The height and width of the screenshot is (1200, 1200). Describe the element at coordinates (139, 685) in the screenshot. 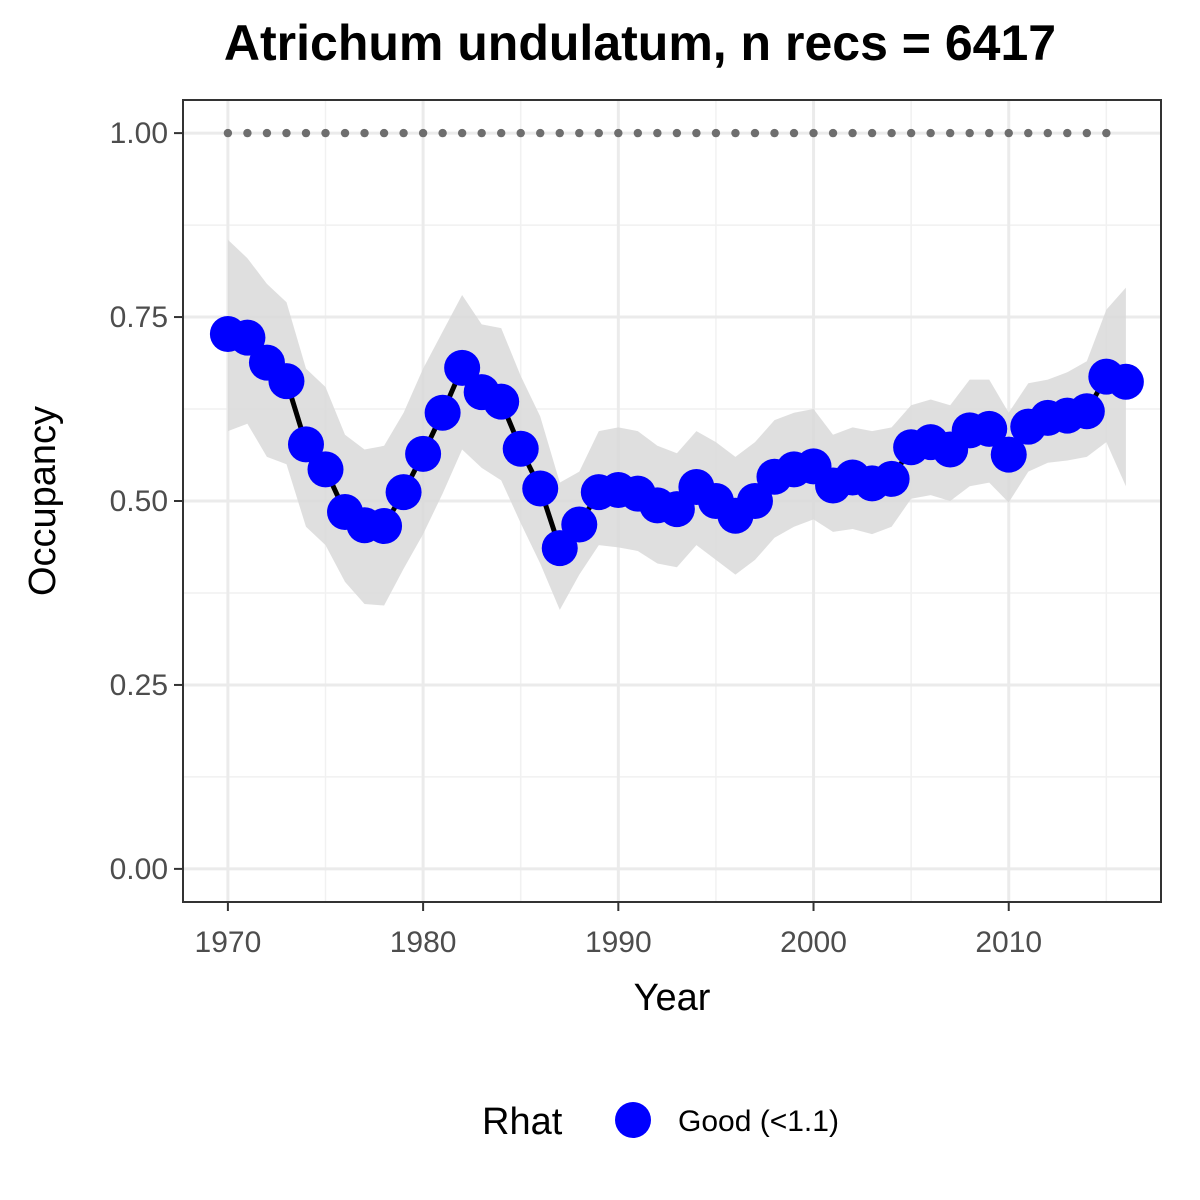

I see `y-tick-label: 0.25` at that location.